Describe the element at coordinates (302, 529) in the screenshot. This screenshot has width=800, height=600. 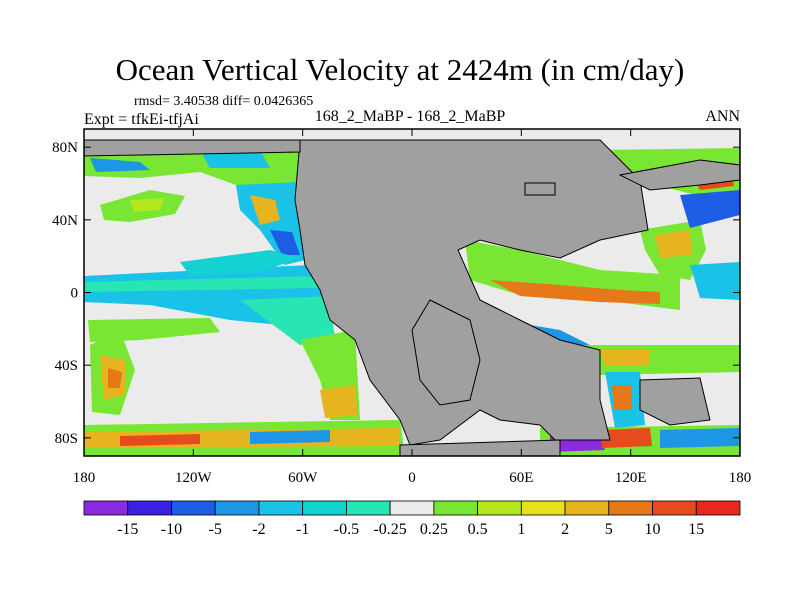
I see `colorbar-label: -1` at that location.